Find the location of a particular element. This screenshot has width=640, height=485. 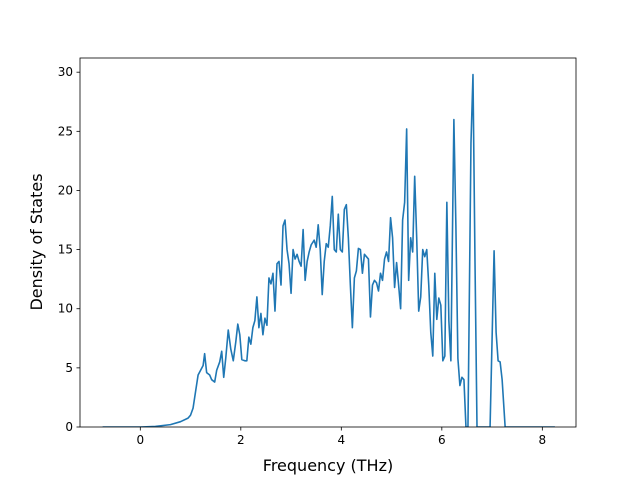

y-tick-label: 25 is located at coordinates (65, 131).